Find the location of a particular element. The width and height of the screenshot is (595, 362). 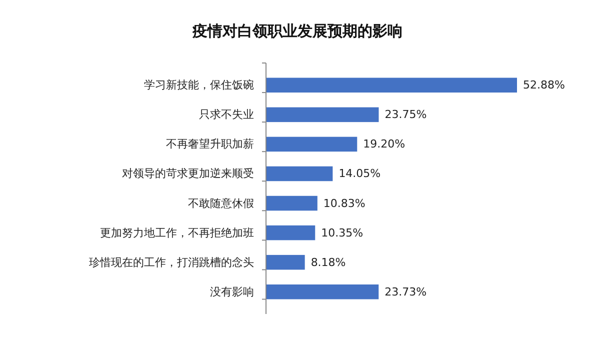

y-tick-label: 不再奢望升职加薪 is located at coordinates (210, 144).